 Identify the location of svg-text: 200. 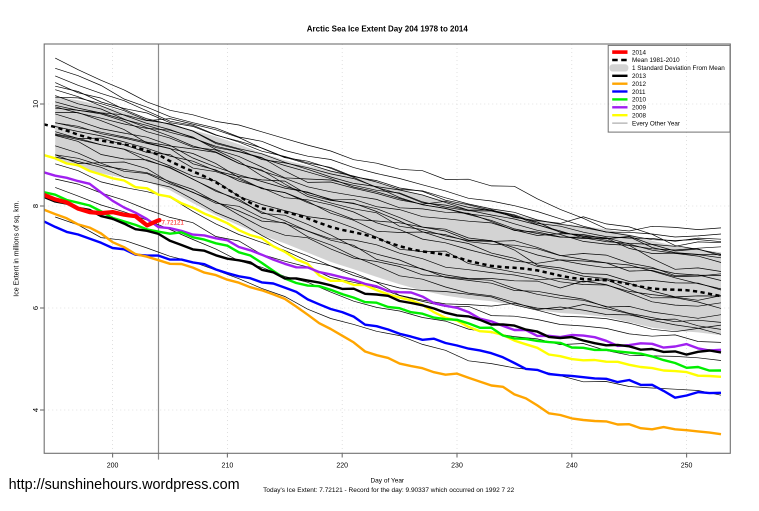
(113, 466).